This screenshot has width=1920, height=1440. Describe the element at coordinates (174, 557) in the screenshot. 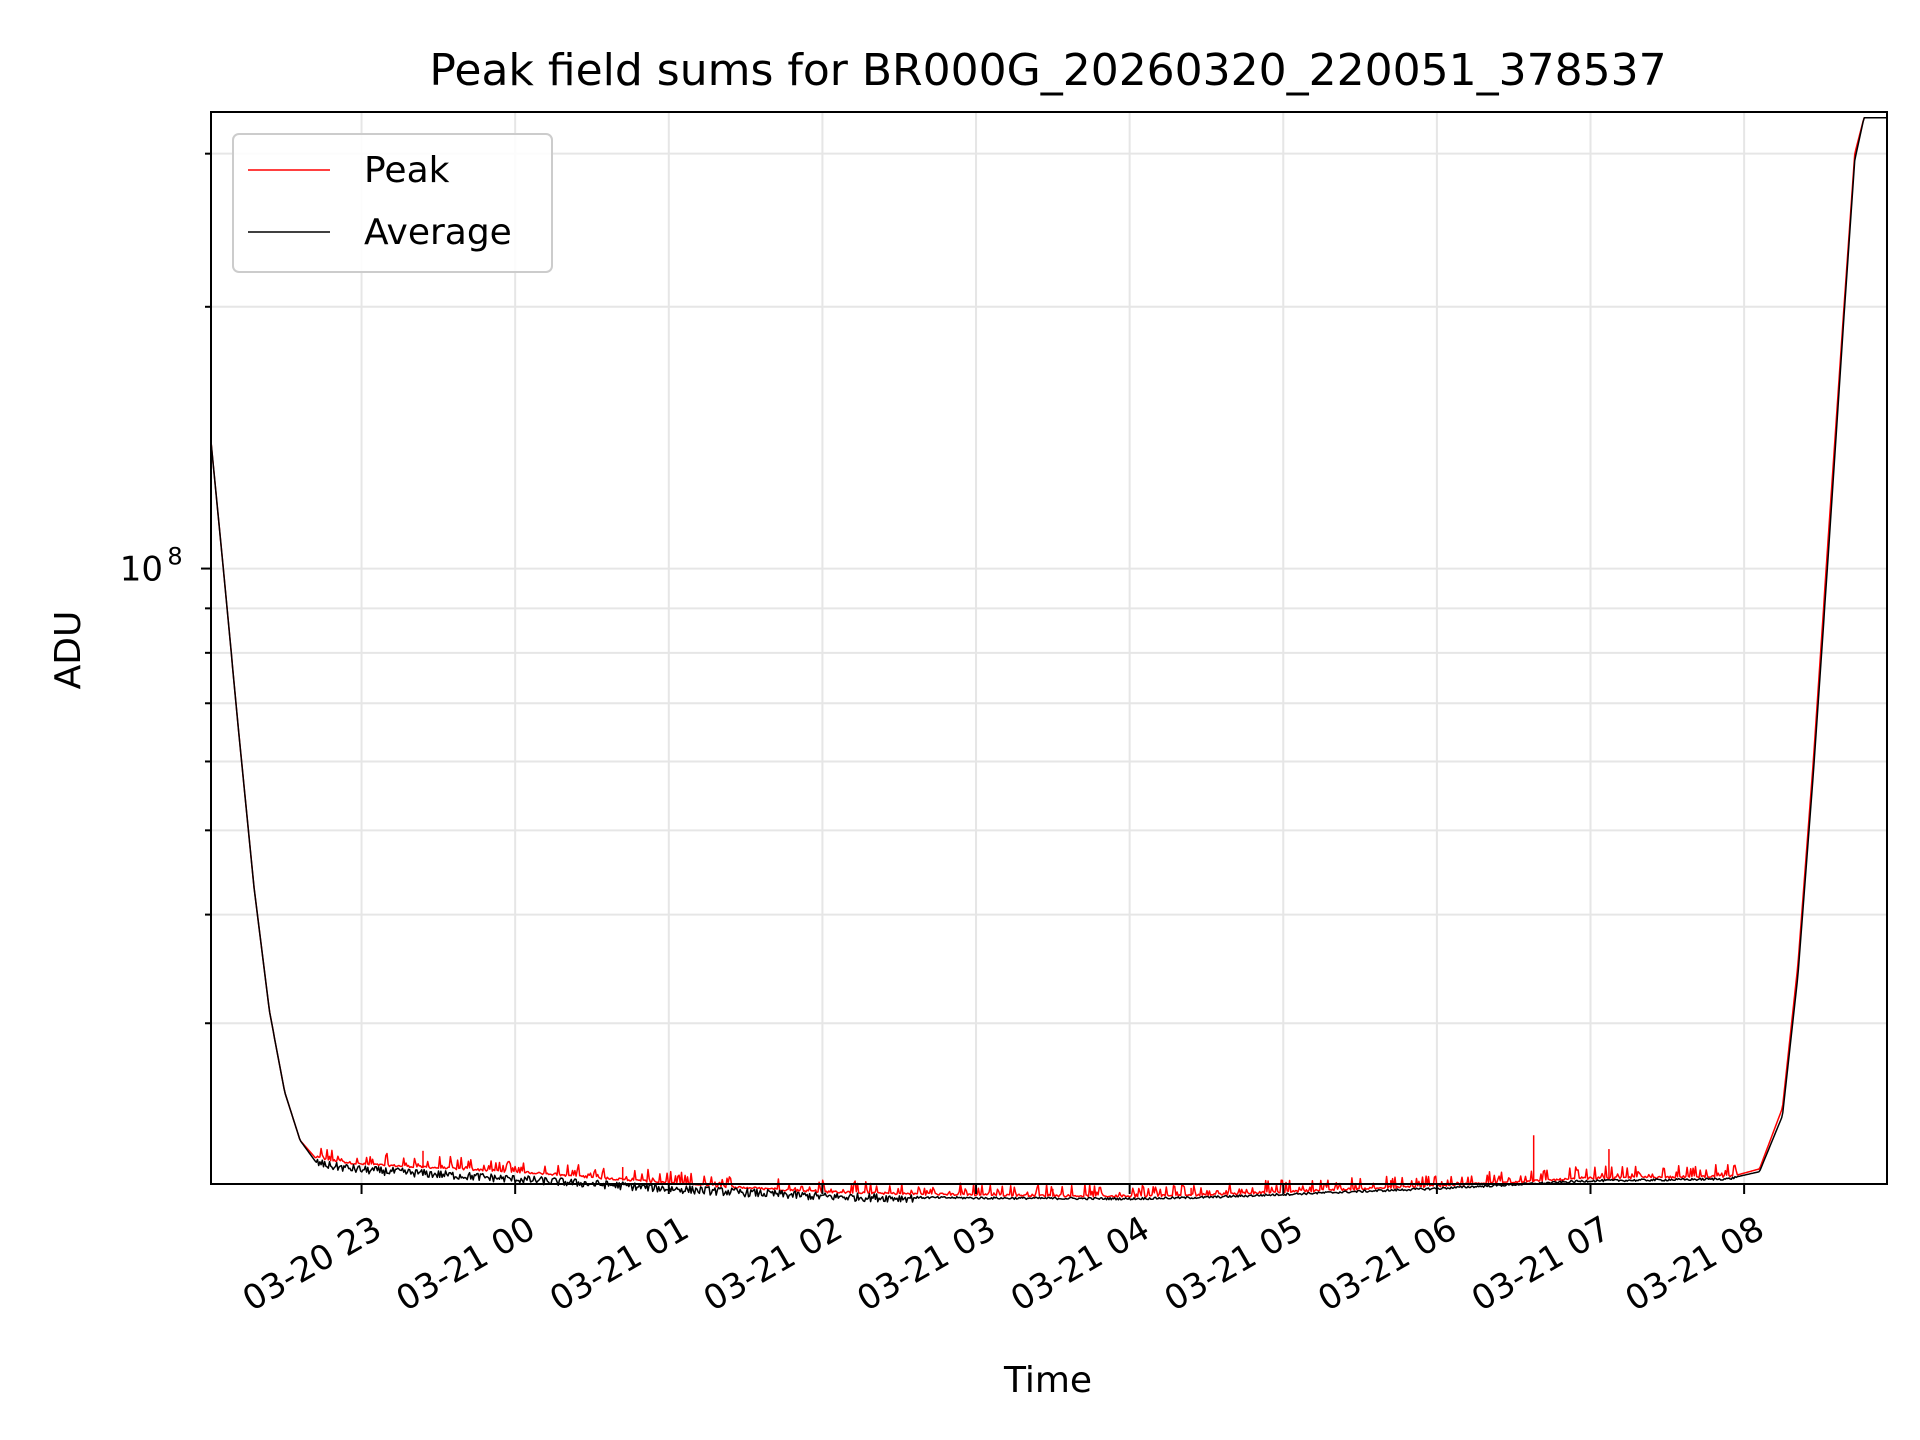

I see `y-tick-label-exponent: 8` at that location.